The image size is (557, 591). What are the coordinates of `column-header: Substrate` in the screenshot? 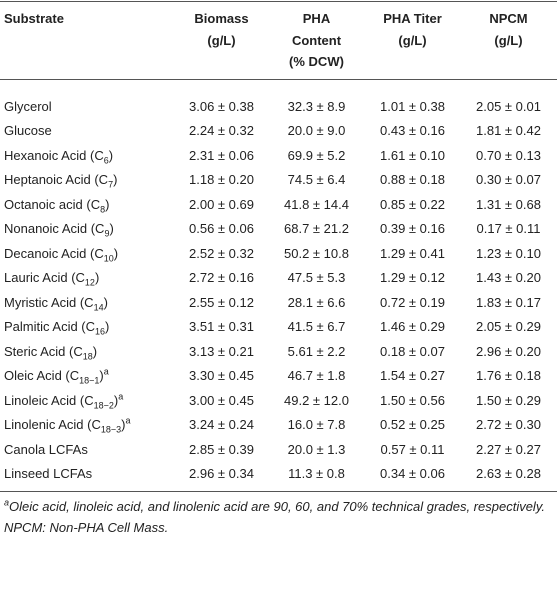 It's located at (87, 41).